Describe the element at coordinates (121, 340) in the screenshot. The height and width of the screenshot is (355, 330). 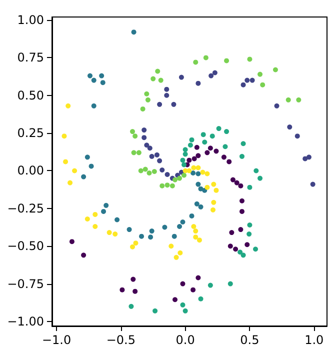
I see `x-tick-label: −0.5` at that location.